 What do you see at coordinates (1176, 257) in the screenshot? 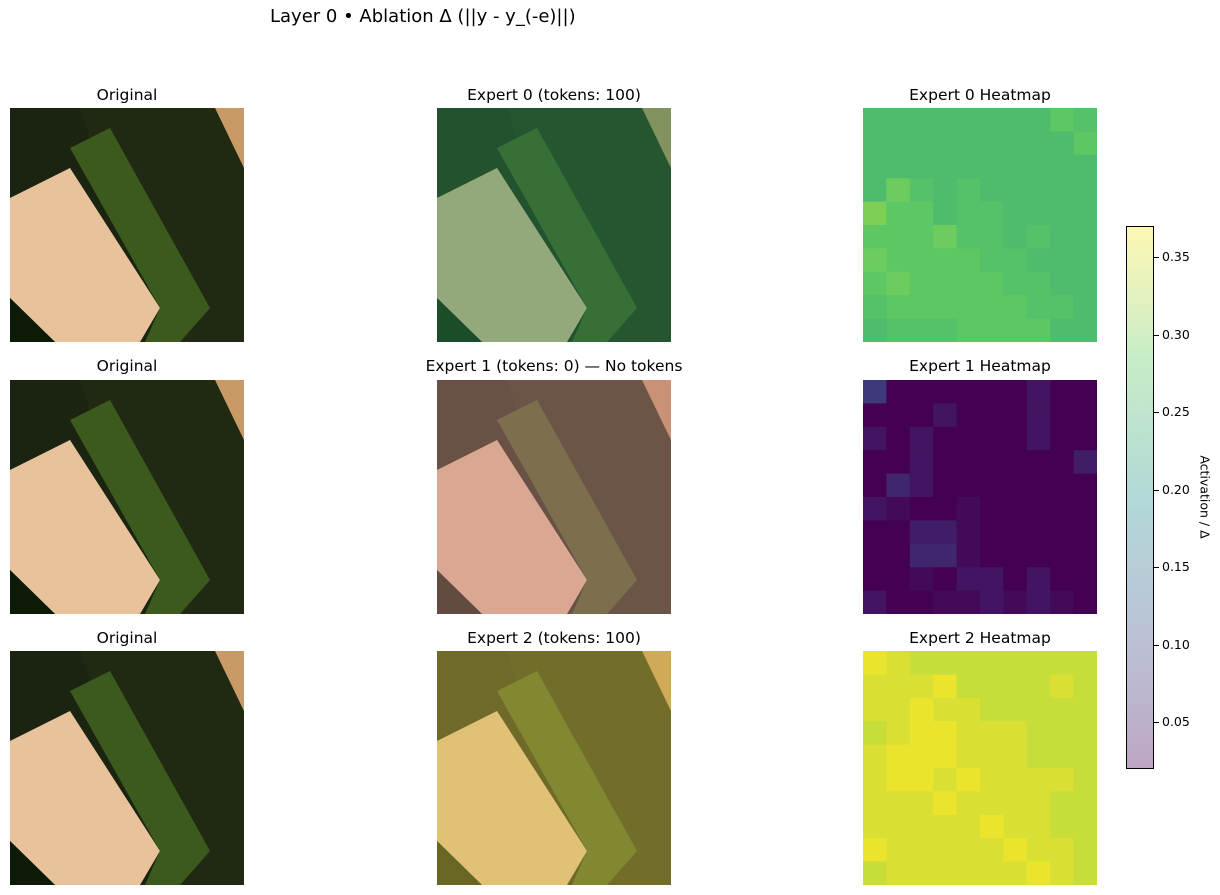
I see `colorbar-tick-label: 0.35` at bounding box center [1176, 257].